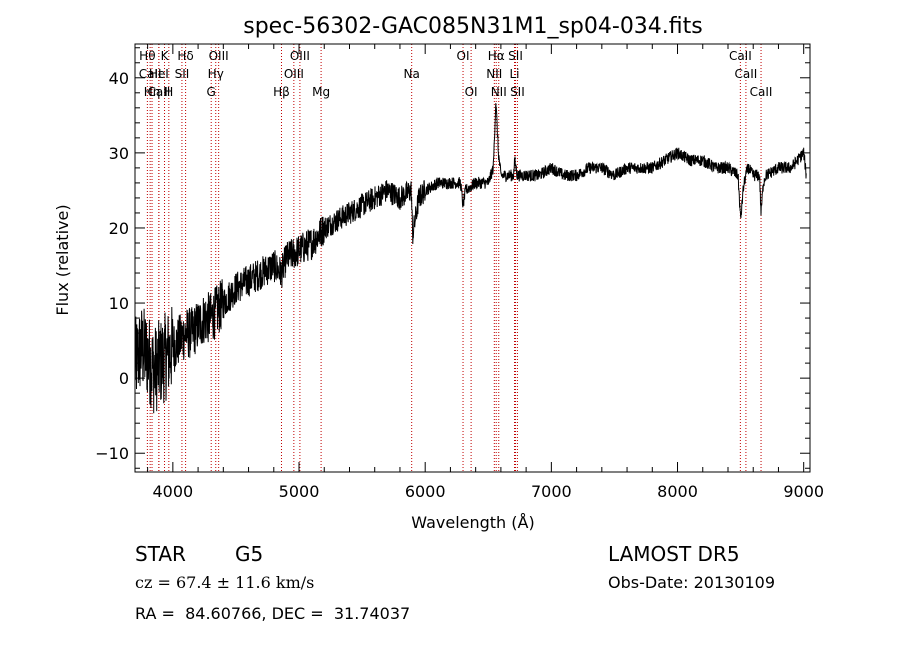 The height and width of the screenshot is (649, 900). I want to click on line-label: G, so click(211, 92).